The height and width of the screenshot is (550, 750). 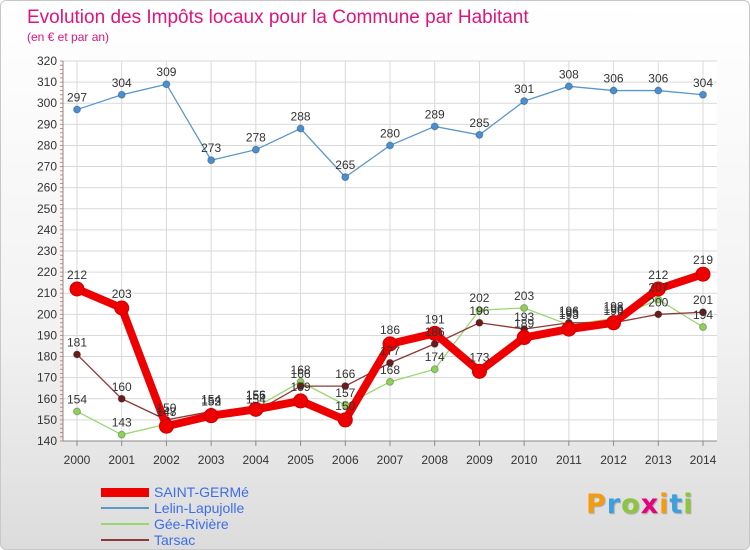 I want to click on data-label: 160, so click(x=122, y=387).